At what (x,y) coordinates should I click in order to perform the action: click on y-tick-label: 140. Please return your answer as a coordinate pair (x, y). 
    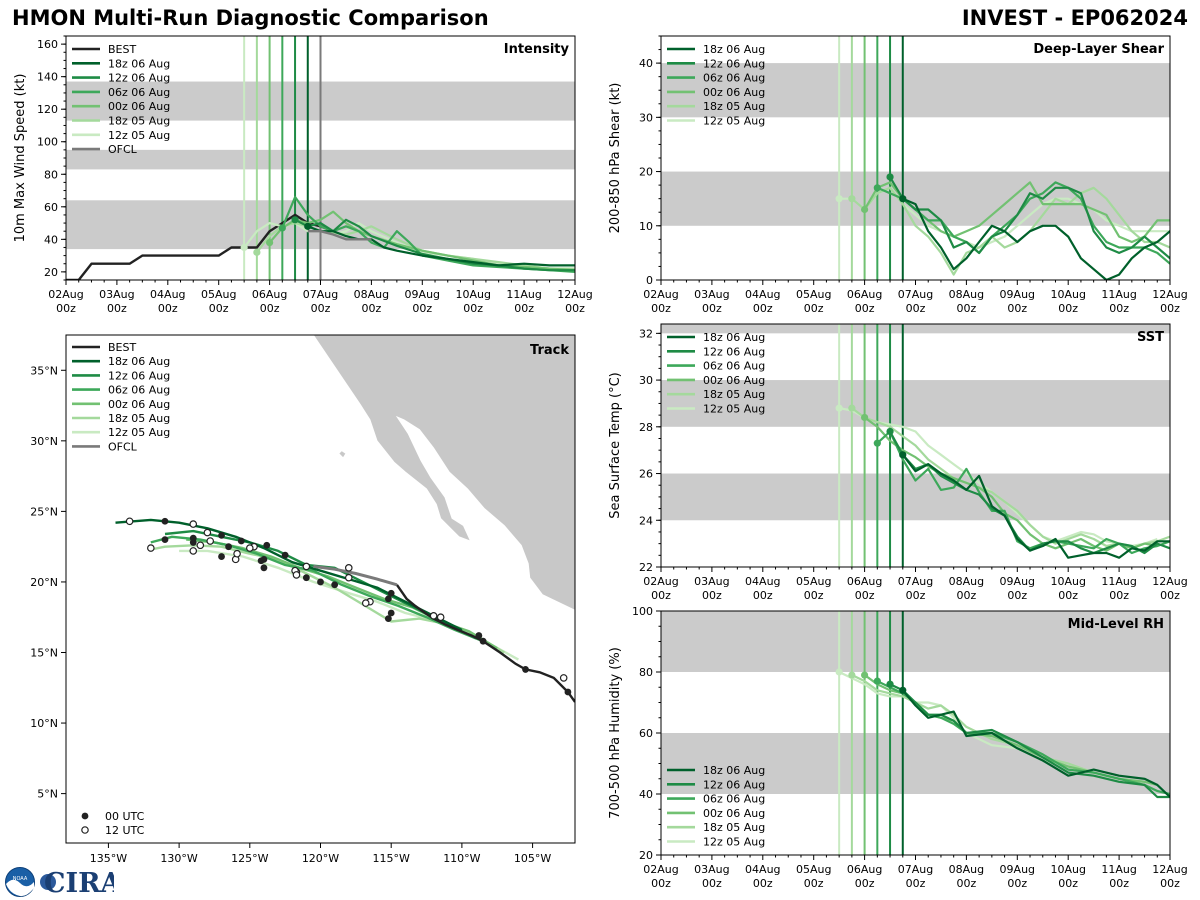
    Looking at the image, I should click on (47, 77).